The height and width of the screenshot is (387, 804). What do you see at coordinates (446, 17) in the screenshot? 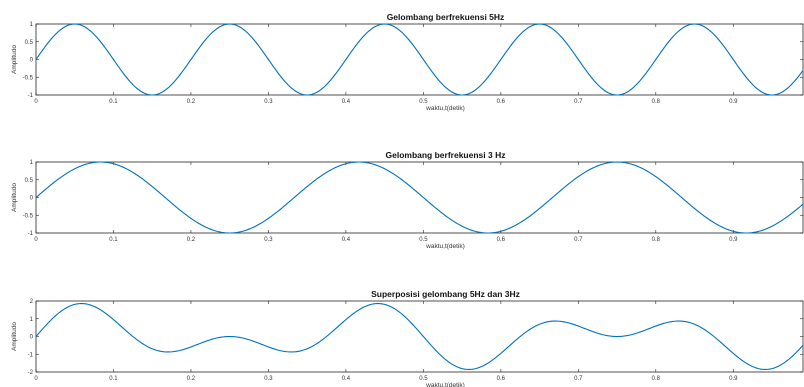
I see `chart-title: Gelombang berfrekuensi 5Hz` at bounding box center [446, 17].